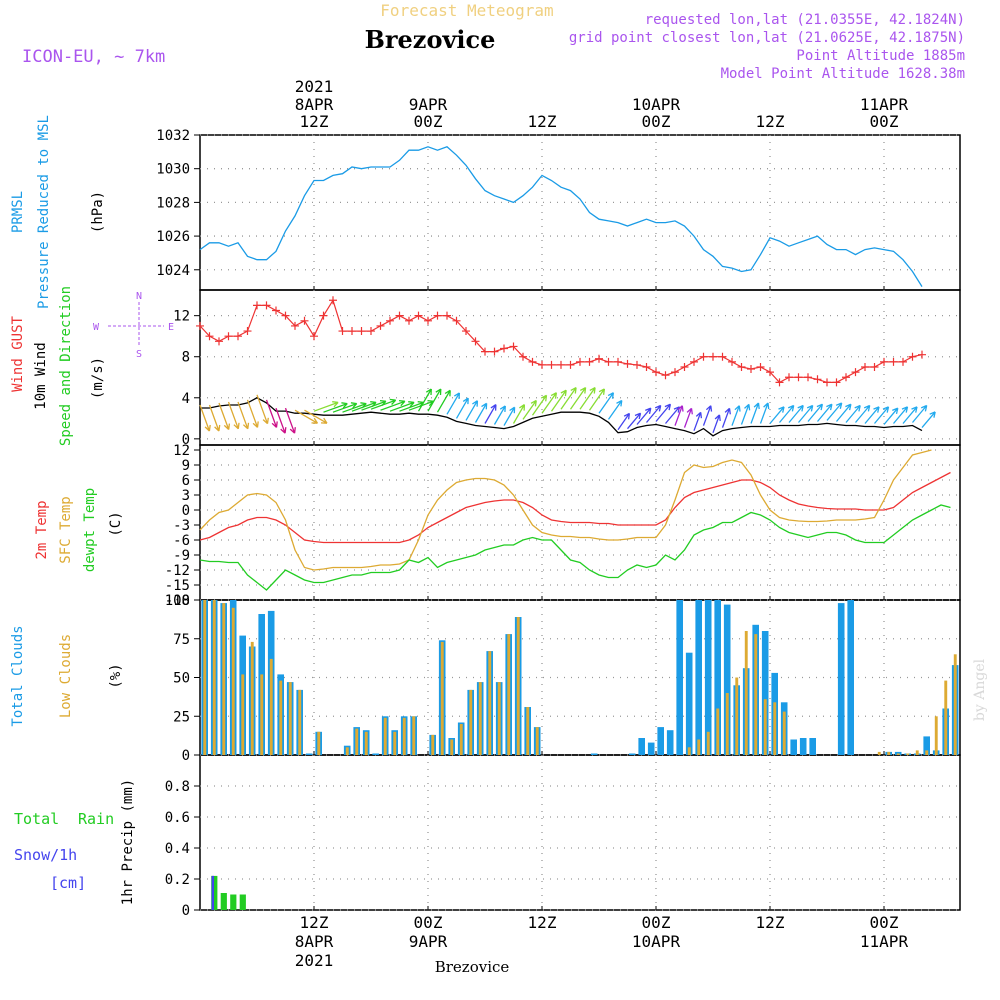 The width and height of the screenshot is (1000, 1000). Describe the element at coordinates (186, 399) in the screenshot. I see `y-tick-label: 4` at that location.